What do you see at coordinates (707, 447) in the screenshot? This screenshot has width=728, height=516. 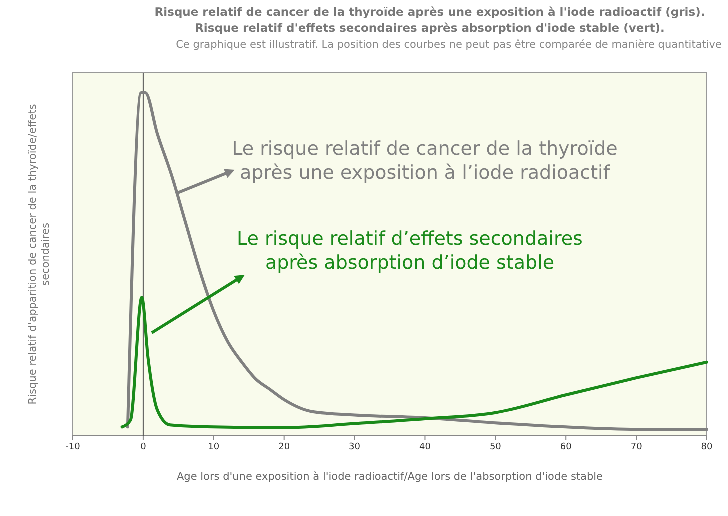 I see `x-tick-label: 80` at bounding box center [707, 447].